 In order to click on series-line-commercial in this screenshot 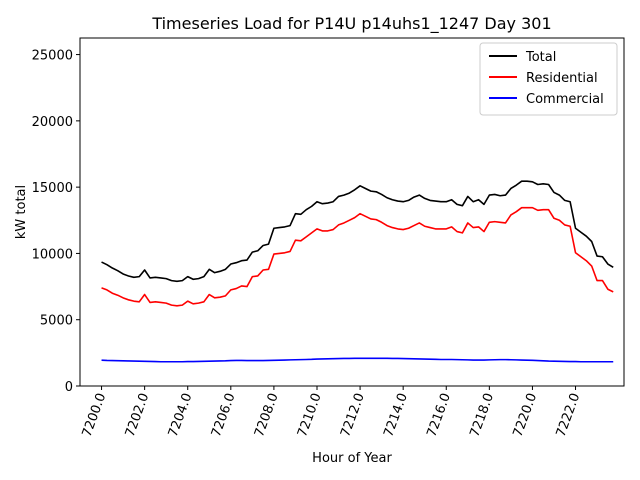, I will do `click(357, 360)`.